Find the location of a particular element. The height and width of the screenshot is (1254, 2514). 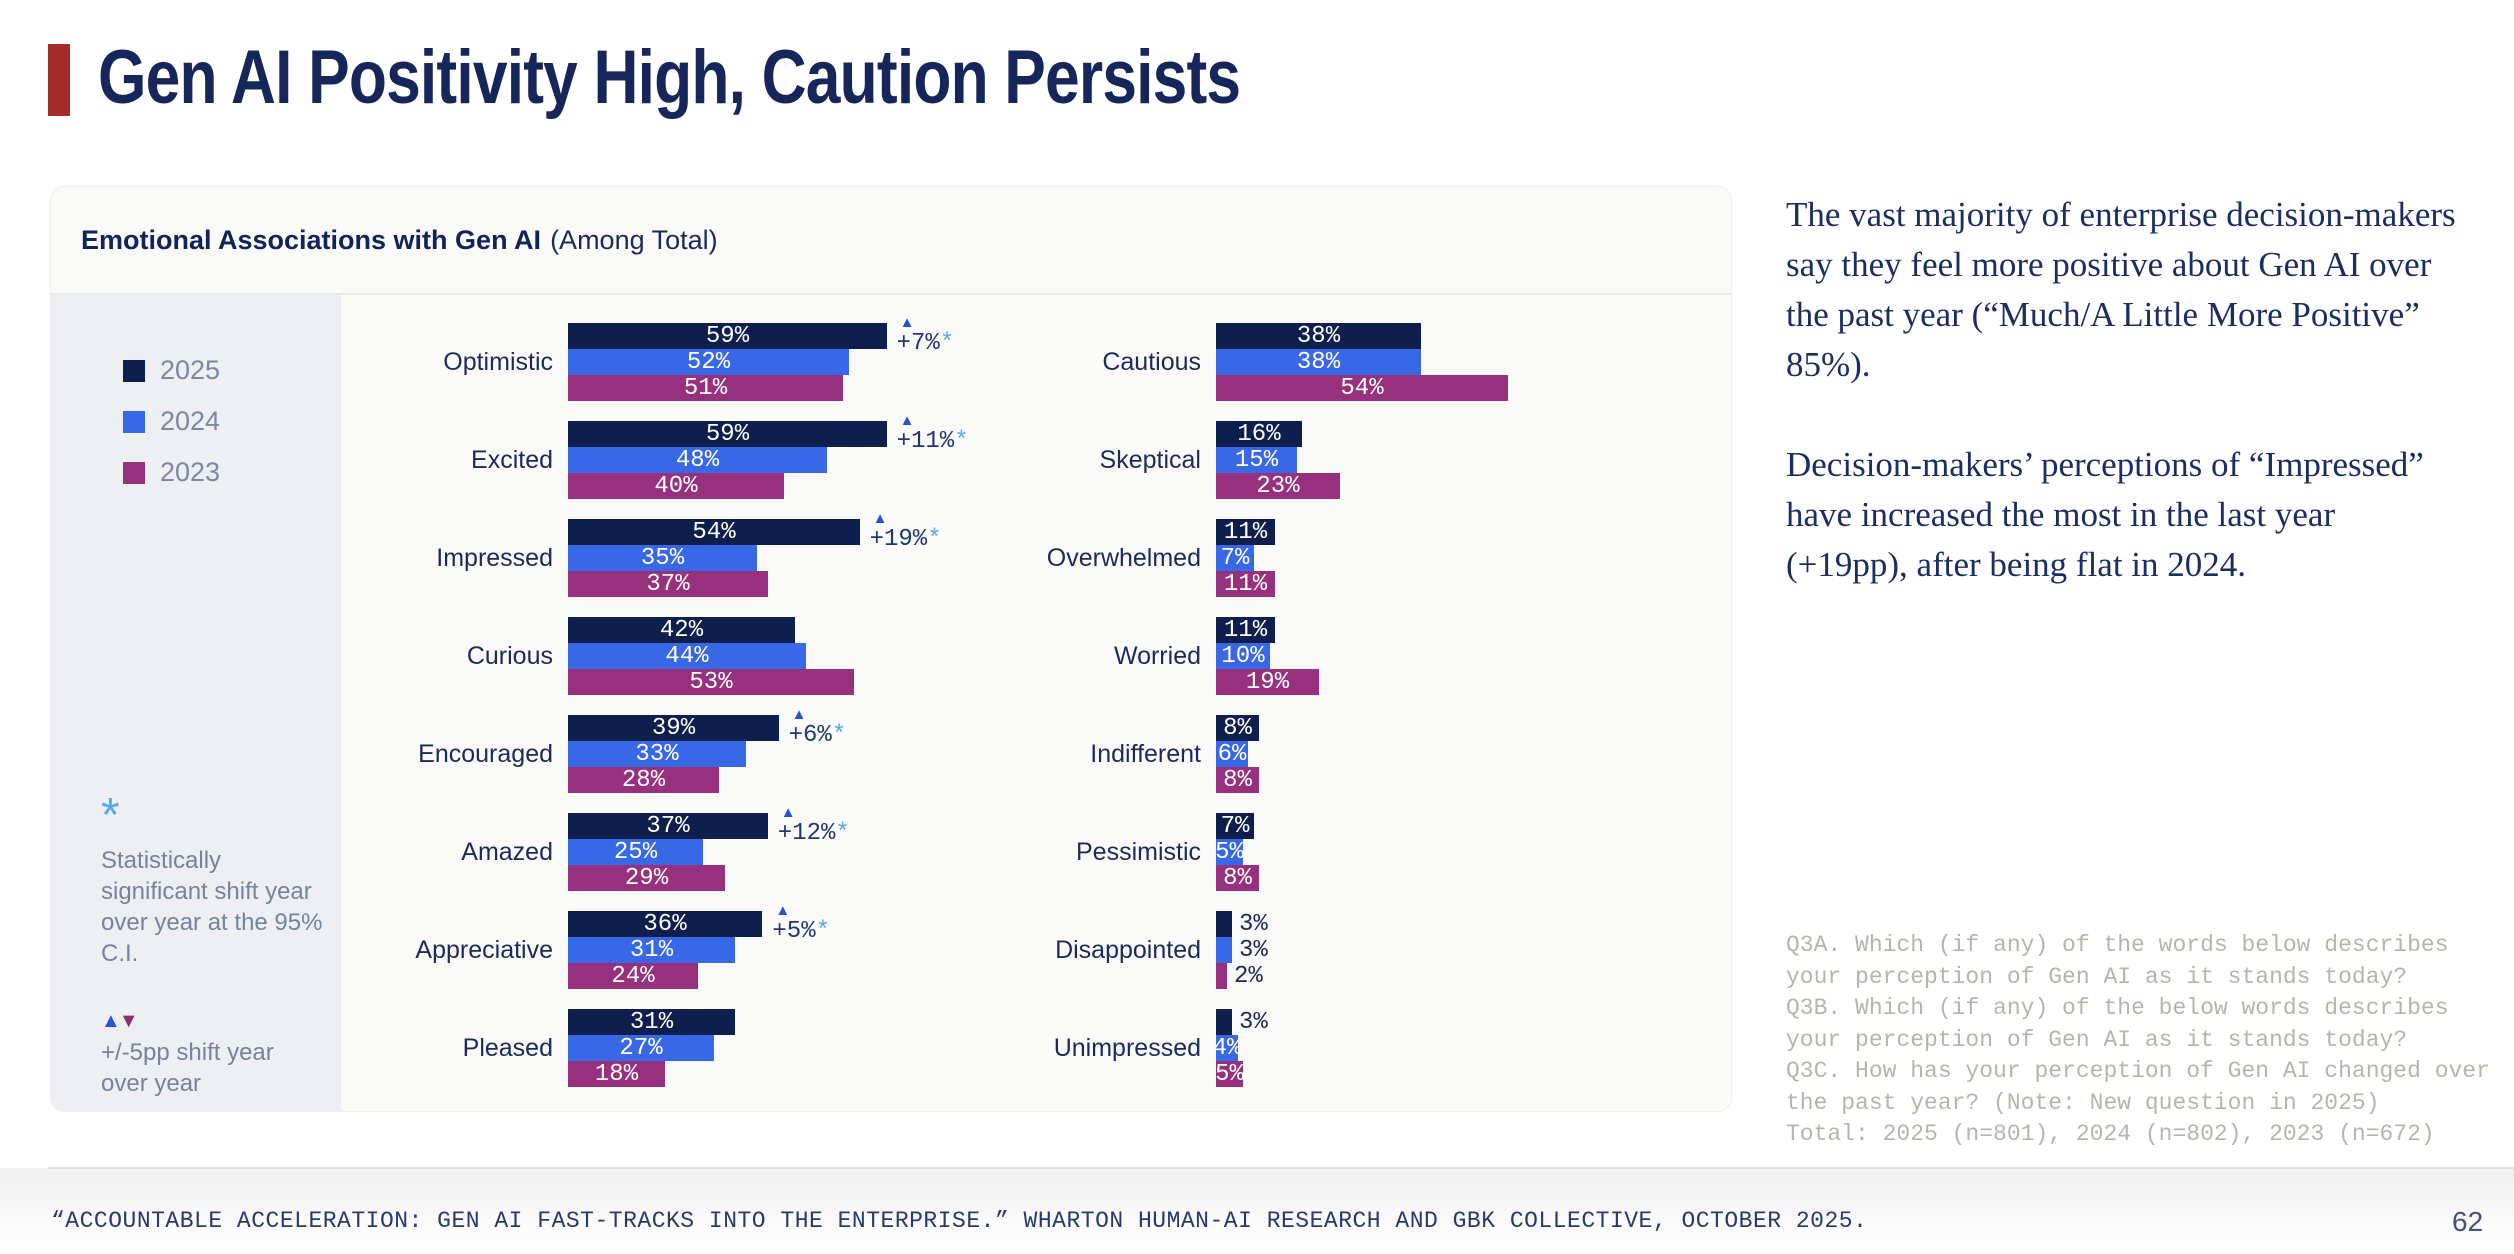

yoy-shift-value: +12%* is located at coordinates (813, 833).